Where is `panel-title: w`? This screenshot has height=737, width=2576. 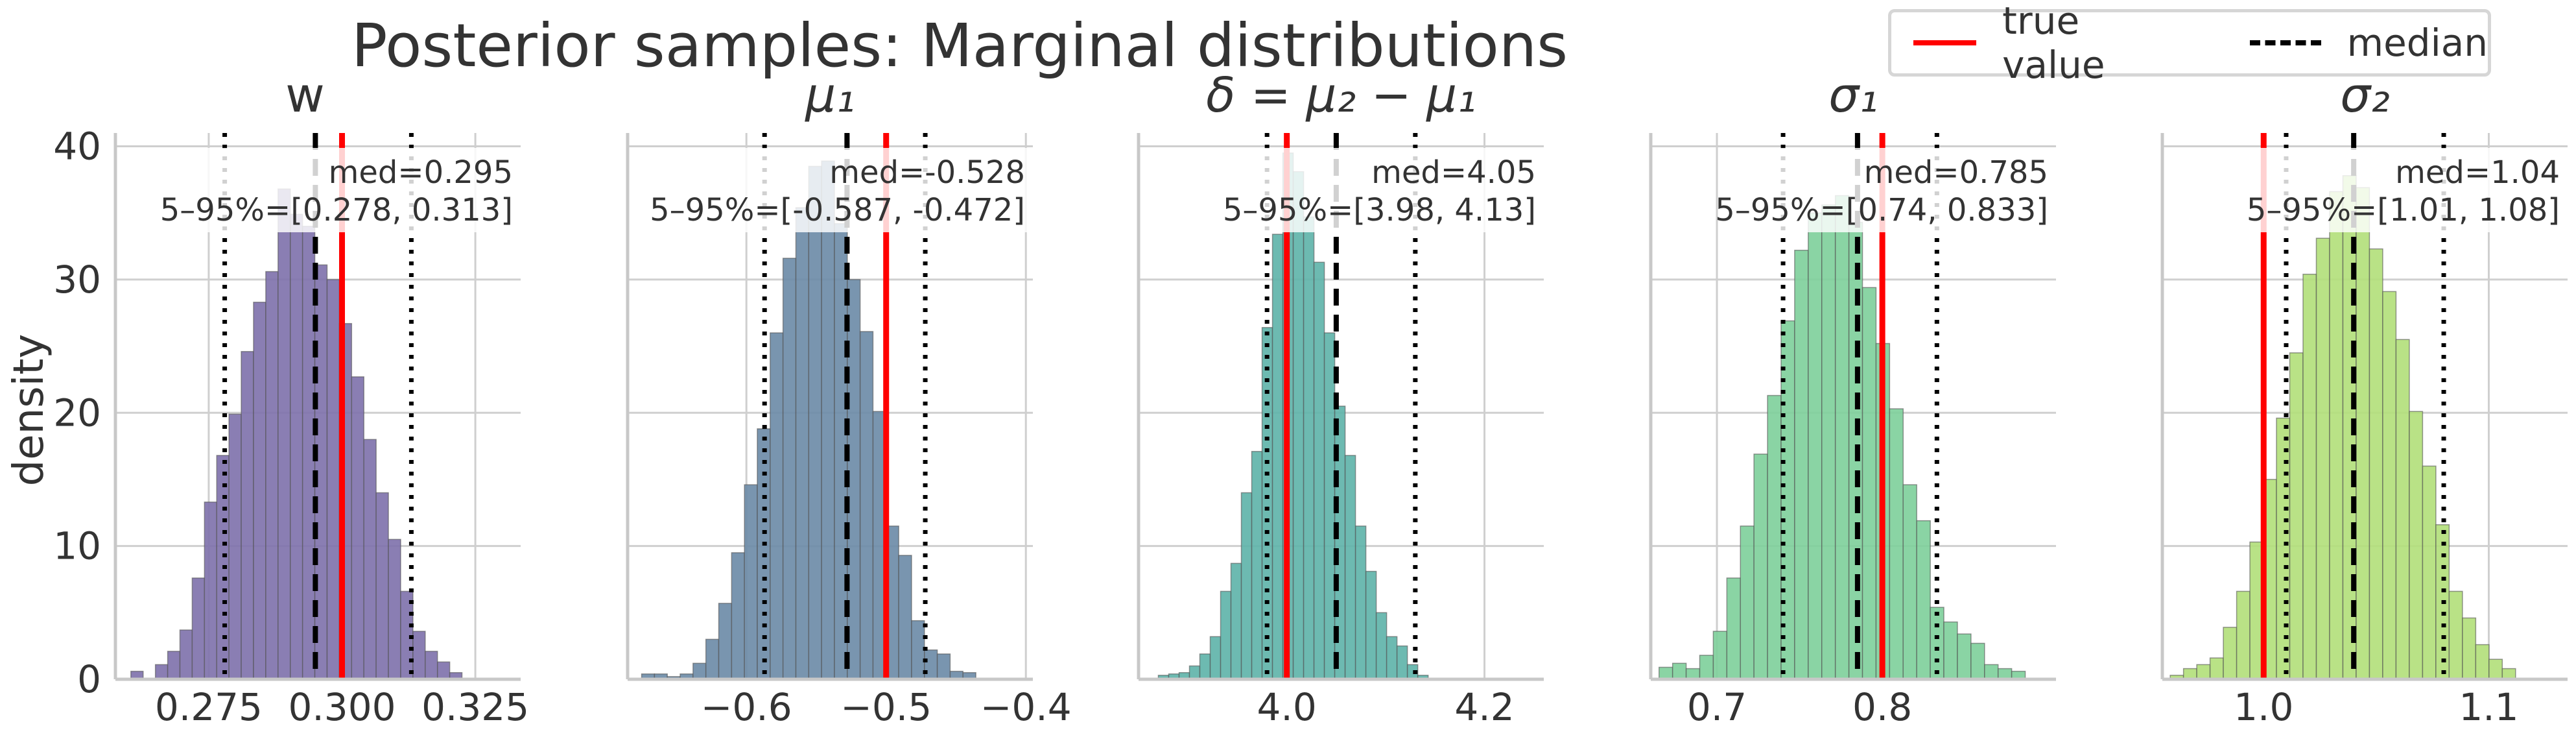
panel-title: w is located at coordinates (305, 95).